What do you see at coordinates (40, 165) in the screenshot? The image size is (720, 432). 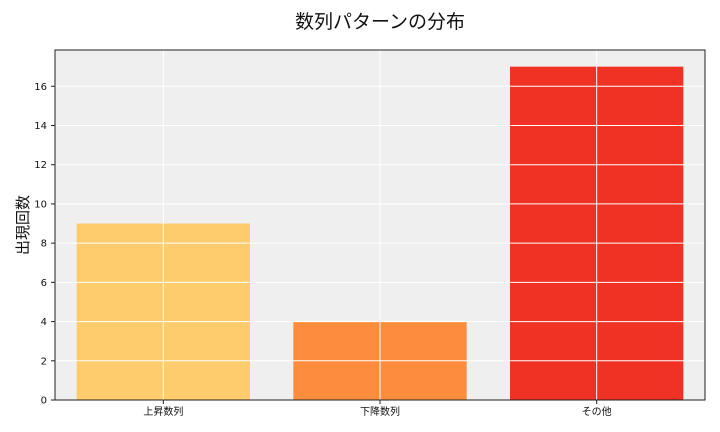 I see `y-tick-label-6: 12` at bounding box center [40, 165].